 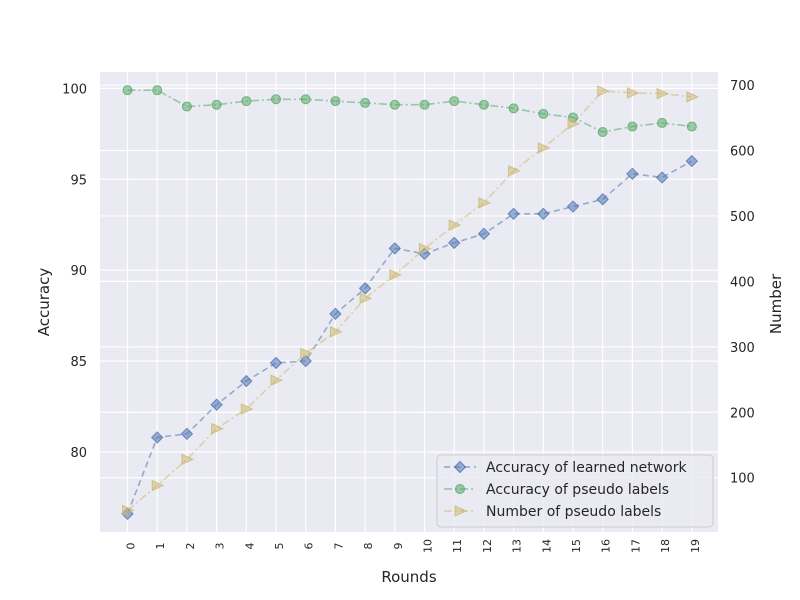 What do you see at coordinates (131, 546) in the screenshot?
I see `x-tick-label: 0` at bounding box center [131, 546].